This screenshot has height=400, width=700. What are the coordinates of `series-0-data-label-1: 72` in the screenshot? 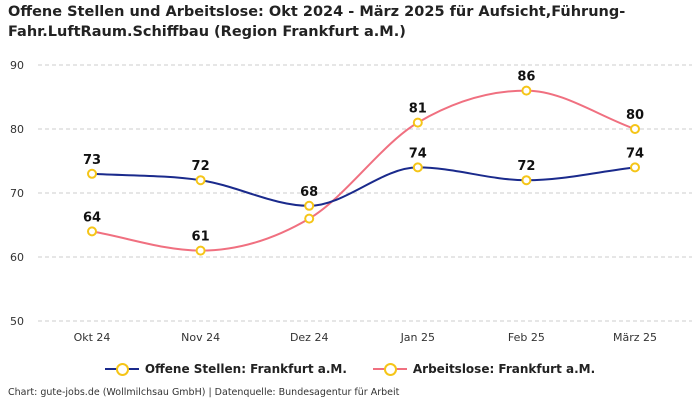 It's located at (201, 166).